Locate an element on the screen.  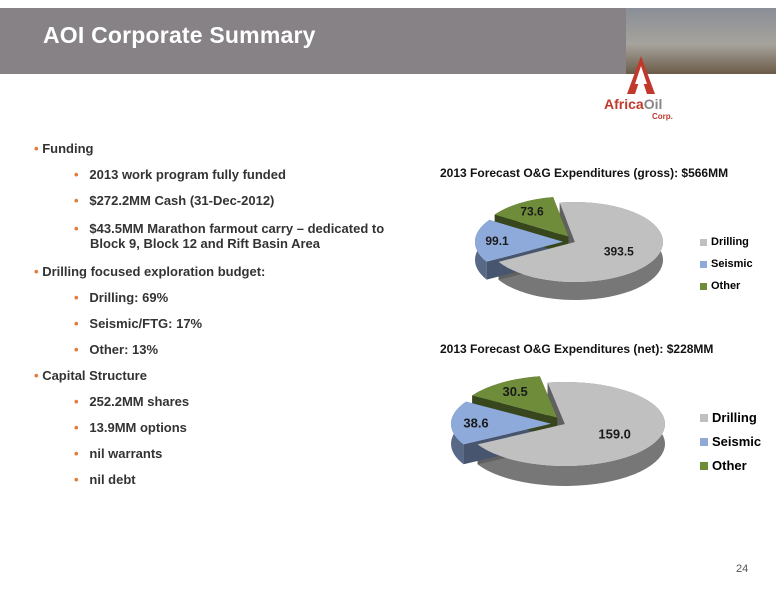
pie-data-label: 159.0 is located at coordinates (614, 433).